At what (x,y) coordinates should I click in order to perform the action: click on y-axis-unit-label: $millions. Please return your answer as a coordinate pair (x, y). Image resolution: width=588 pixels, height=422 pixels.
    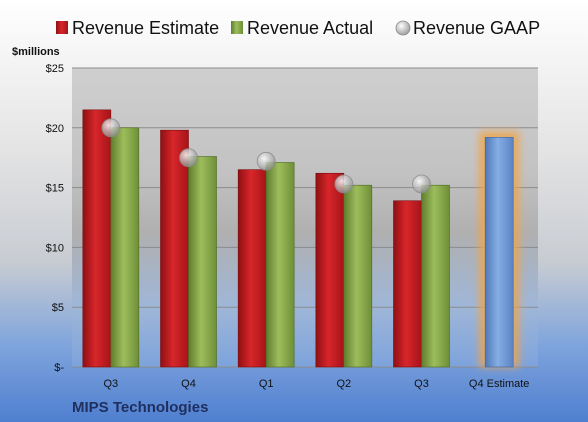
    Looking at the image, I should click on (36, 52).